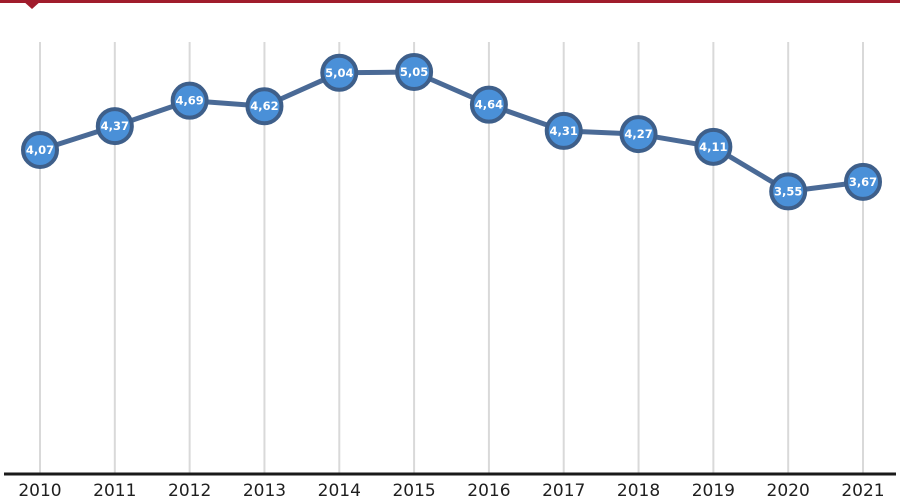  What do you see at coordinates (264, 491) in the screenshot?
I see `x-tick-label-2013: 2013` at bounding box center [264, 491].